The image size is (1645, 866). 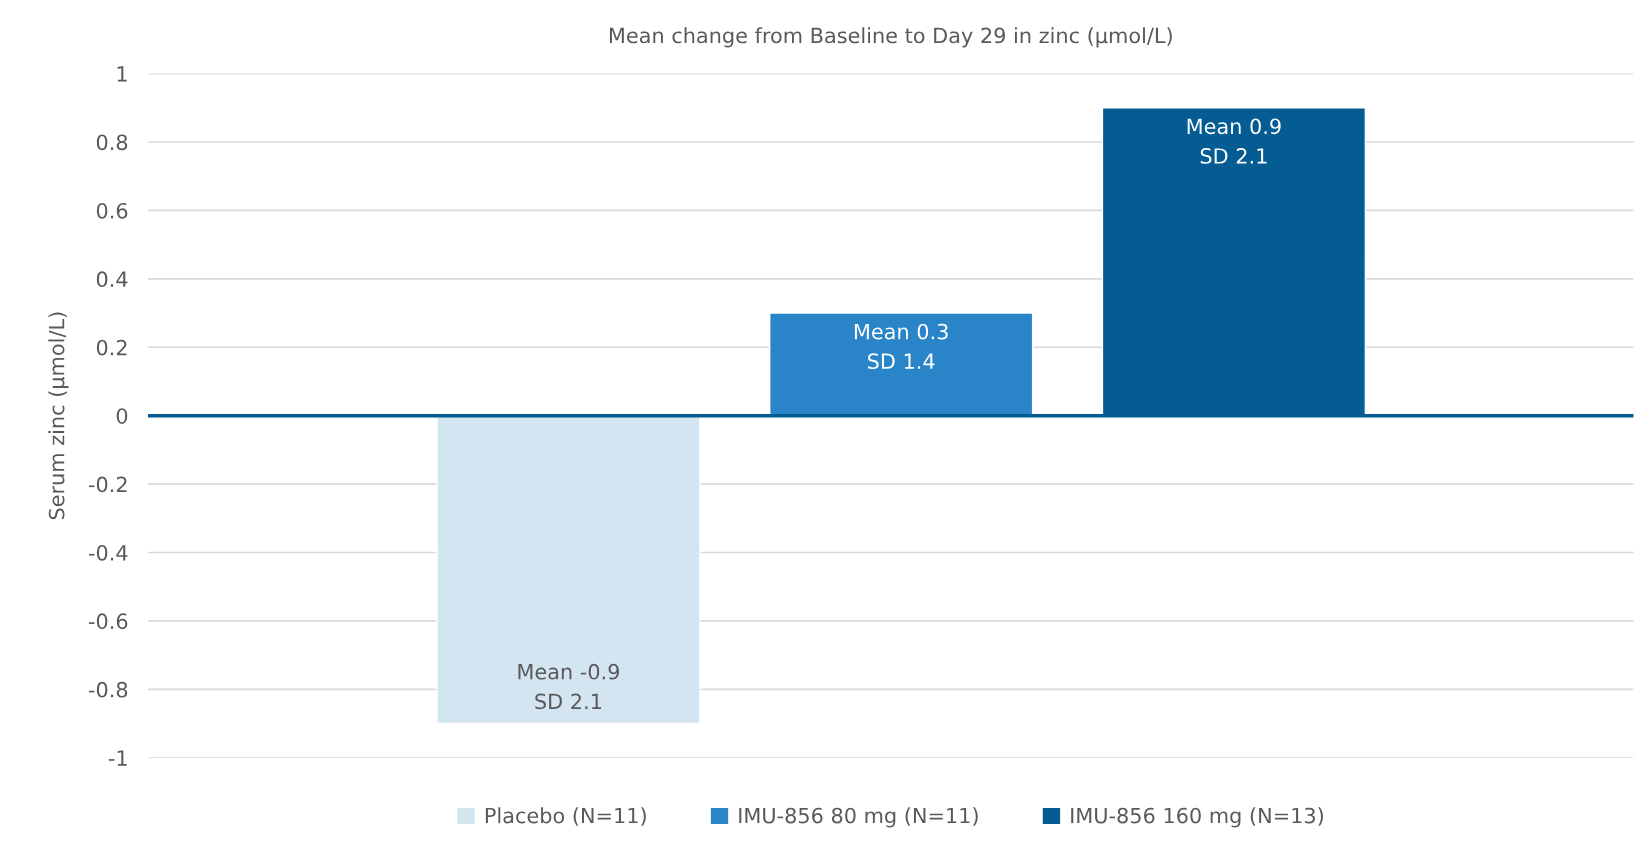 I want to click on y-tick-label: -1, so click(x=117, y=758).